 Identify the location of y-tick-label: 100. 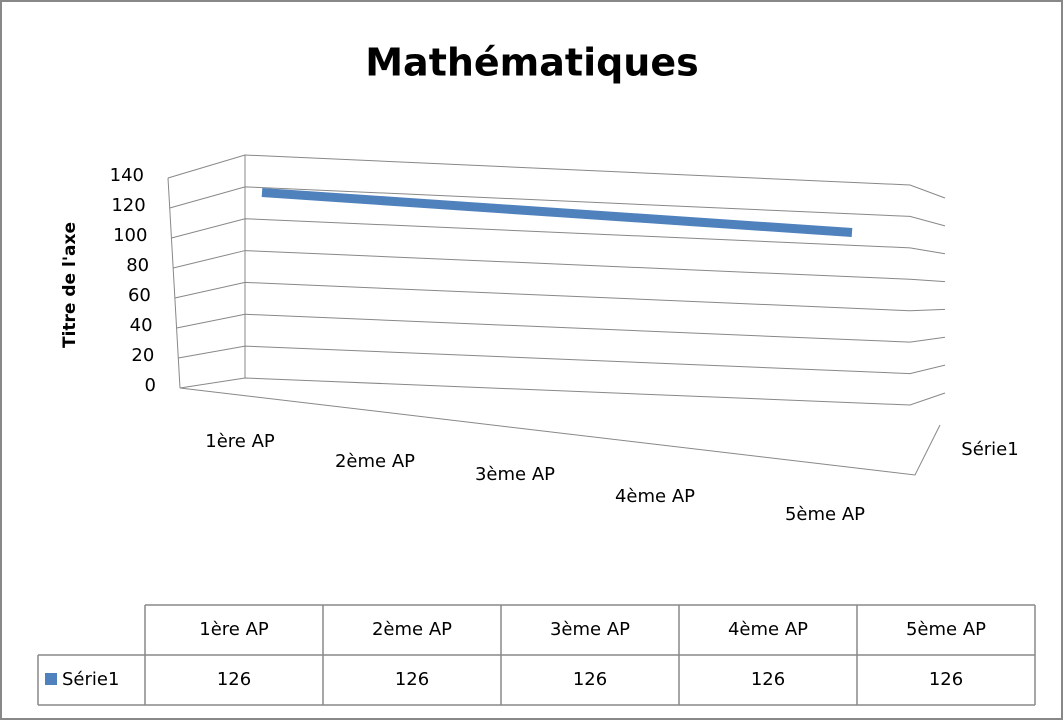
(130, 235).